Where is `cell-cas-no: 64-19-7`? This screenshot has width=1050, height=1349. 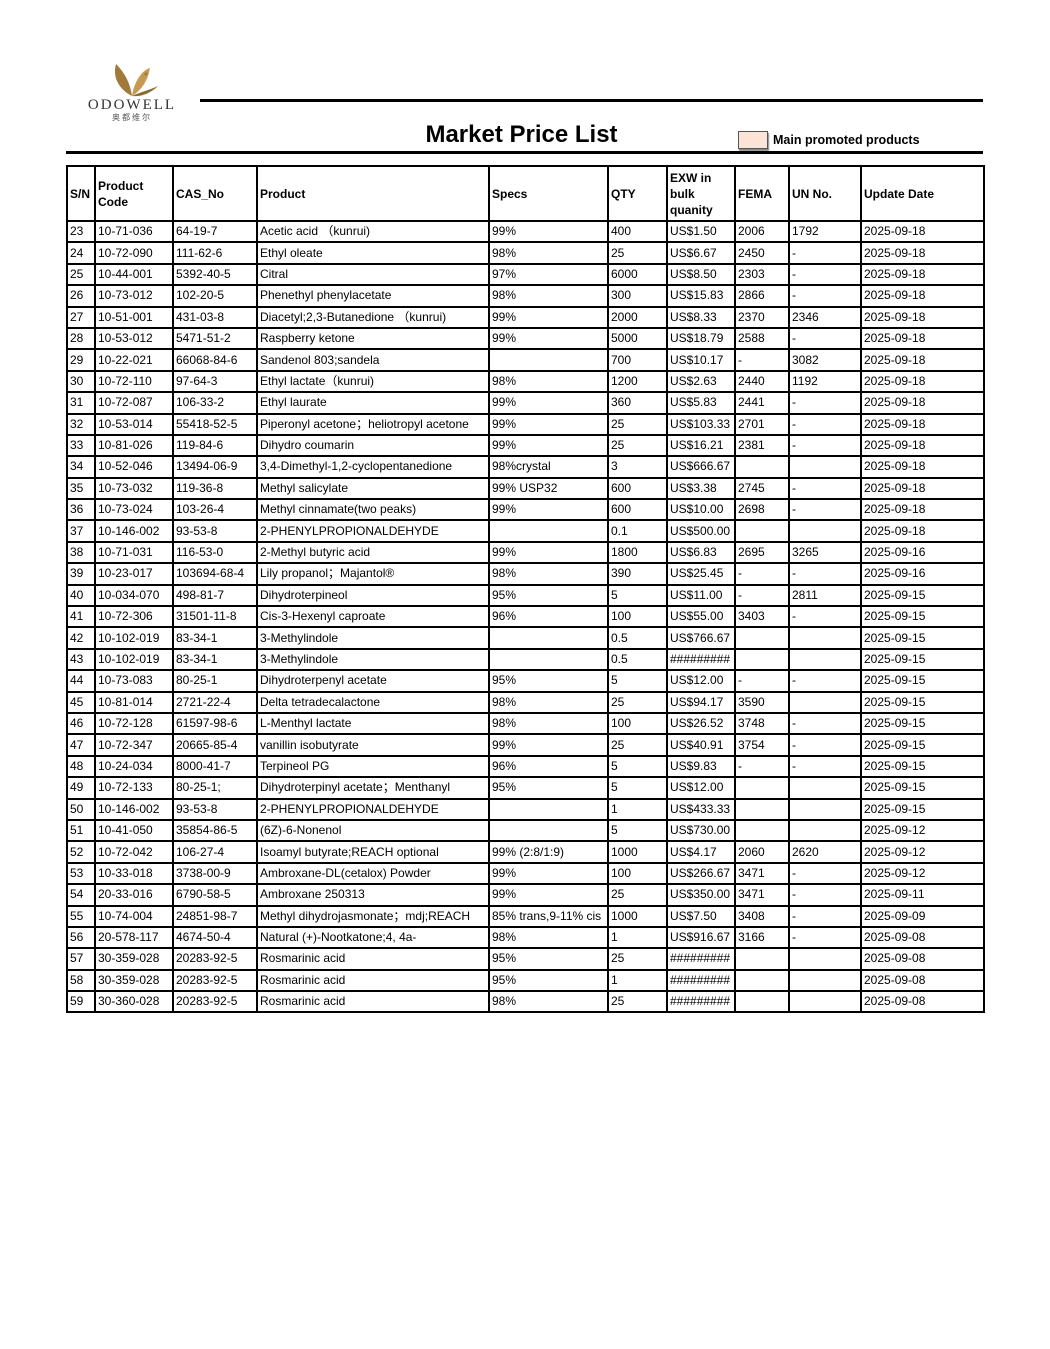 cell-cas-no: 64-19-7 is located at coordinates (215, 231).